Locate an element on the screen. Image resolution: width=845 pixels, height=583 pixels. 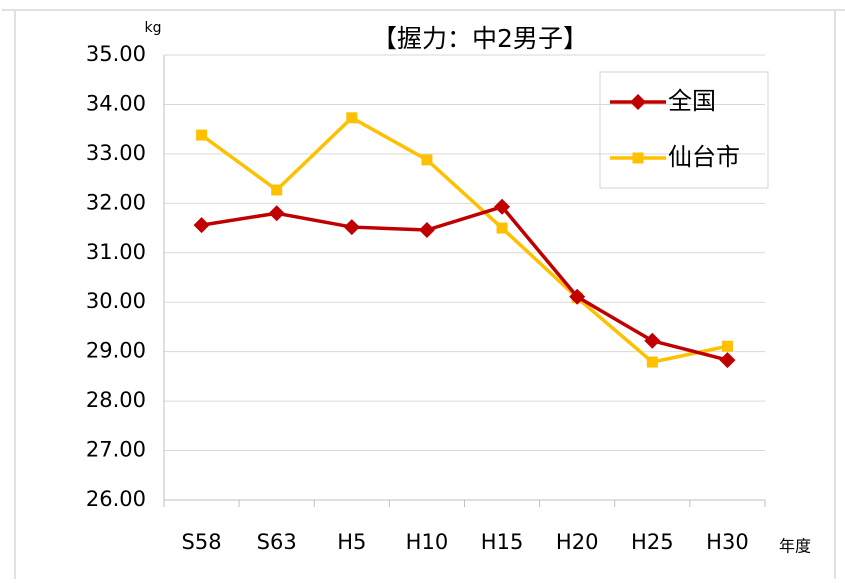
chart-title: 【握力：中2男子】 is located at coordinates (480, 38).